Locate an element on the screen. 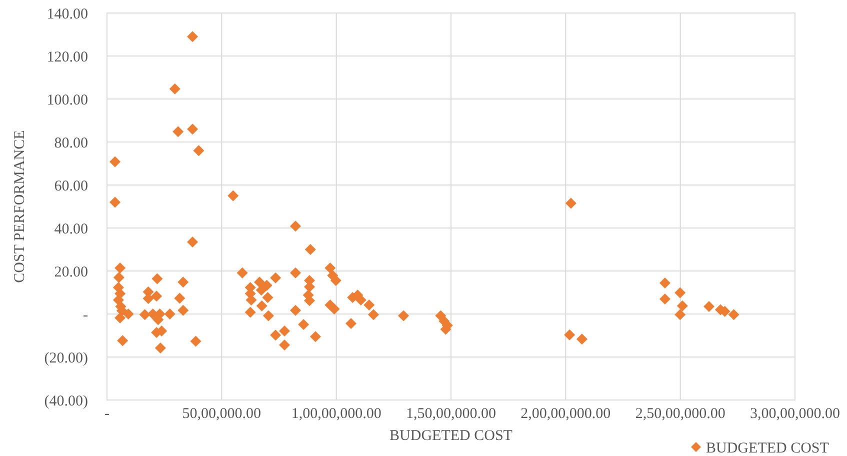  x-tick-label: - is located at coordinates (107, 414).